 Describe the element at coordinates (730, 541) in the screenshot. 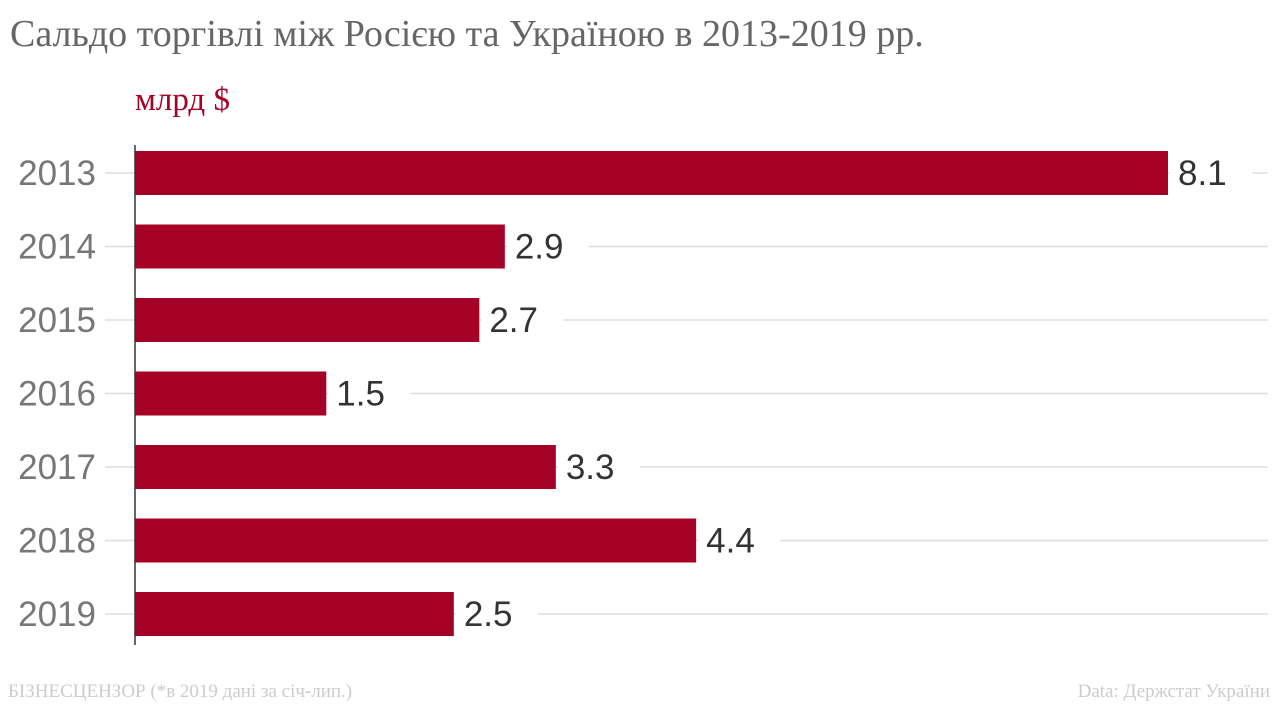

I see `data-label: 4.4` at that location.